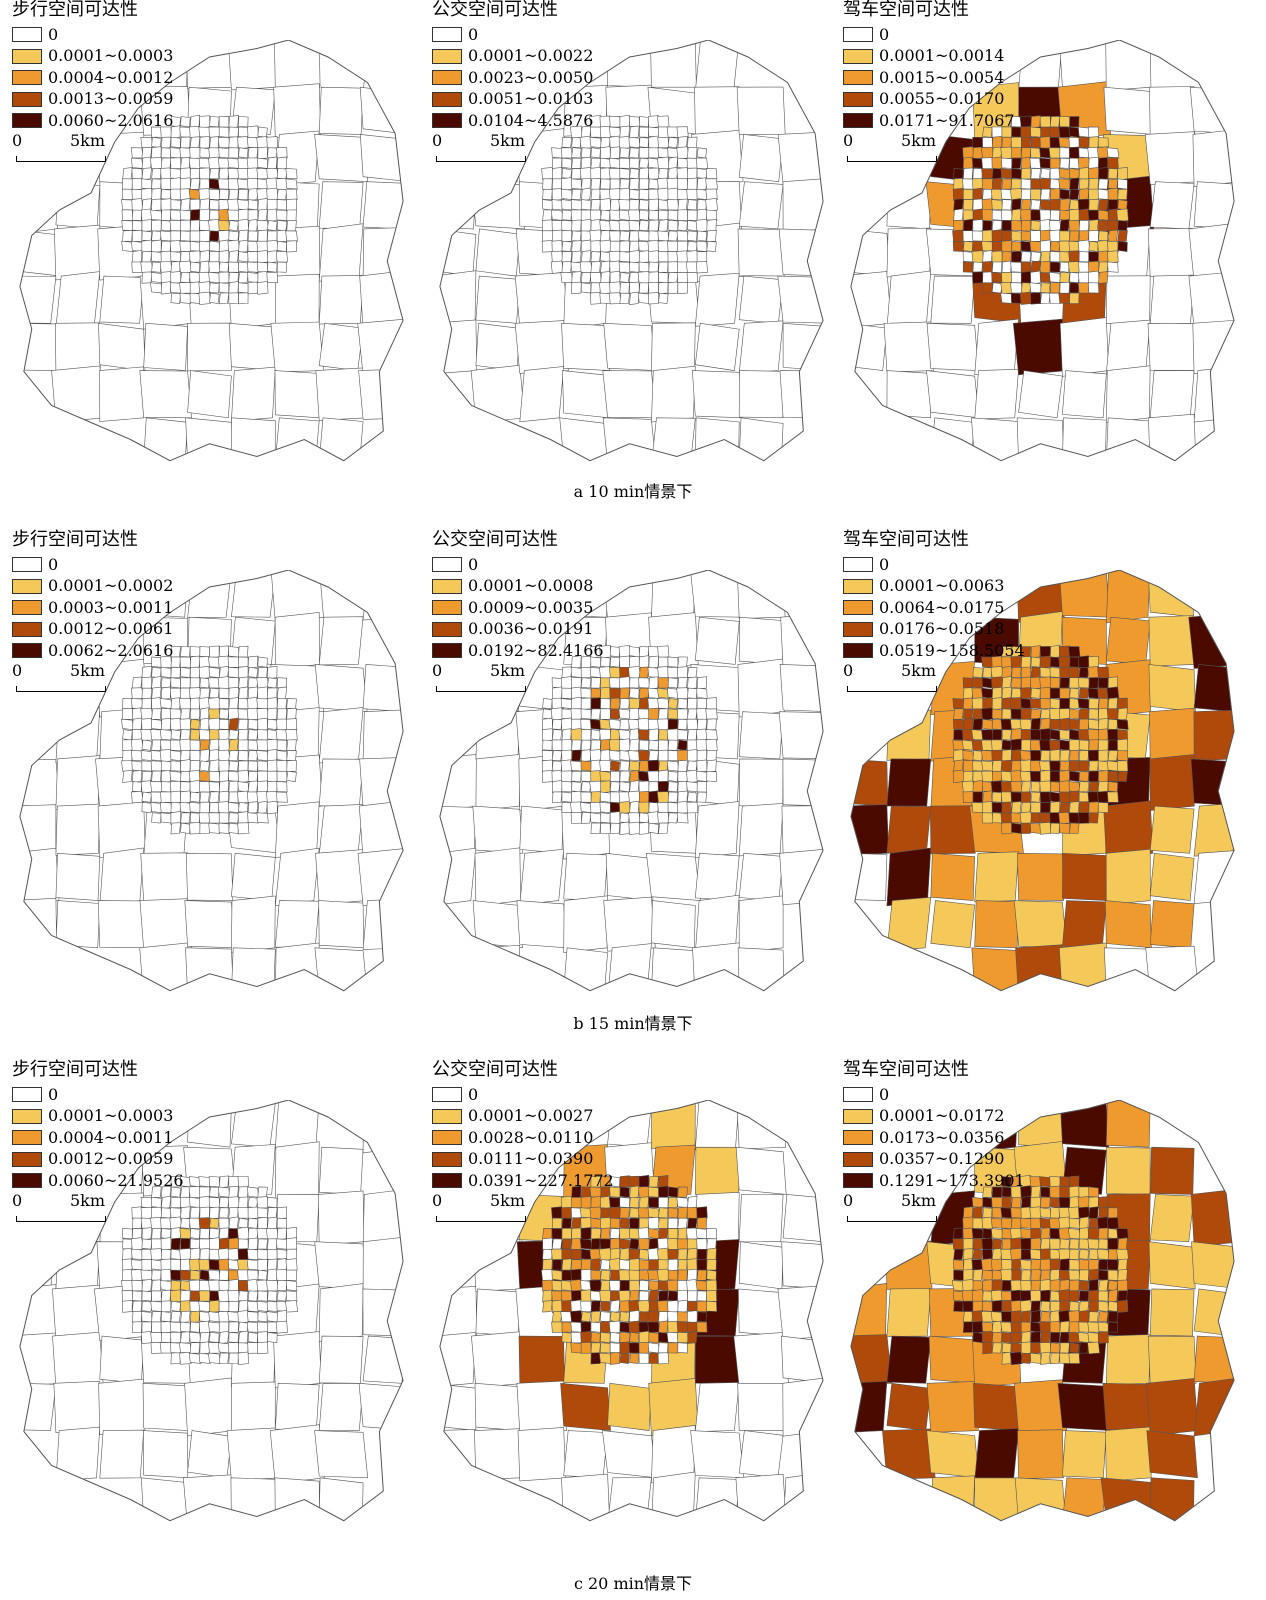  What do you see at coordinates (62, 680) in the screenshot?
I see `scale-bar: 0 5km` at bounding box center [62, 680].